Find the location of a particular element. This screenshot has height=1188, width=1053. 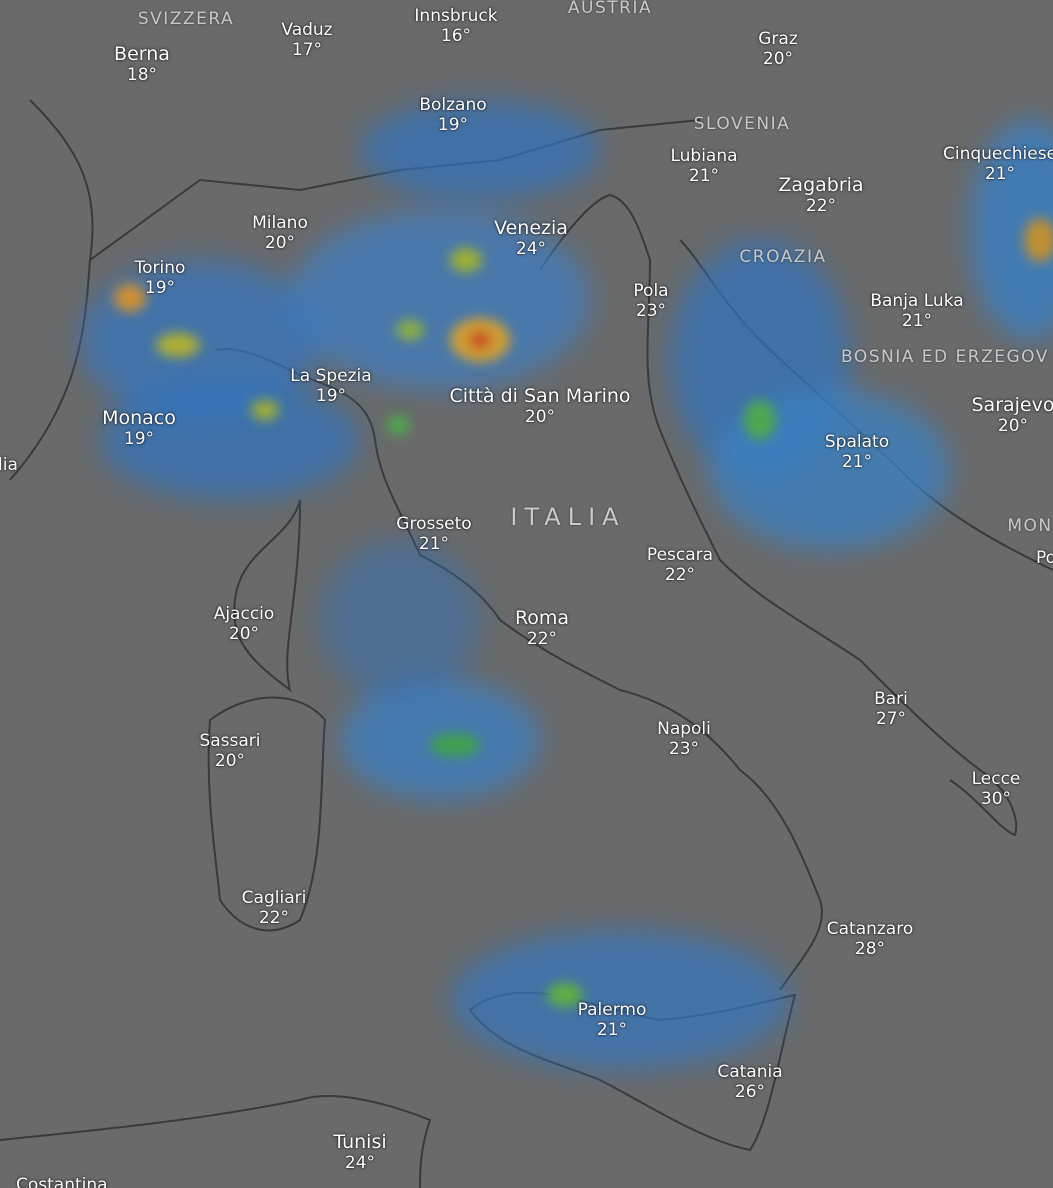

city-name: Cinquechiese is located at coordinates (997, 154).